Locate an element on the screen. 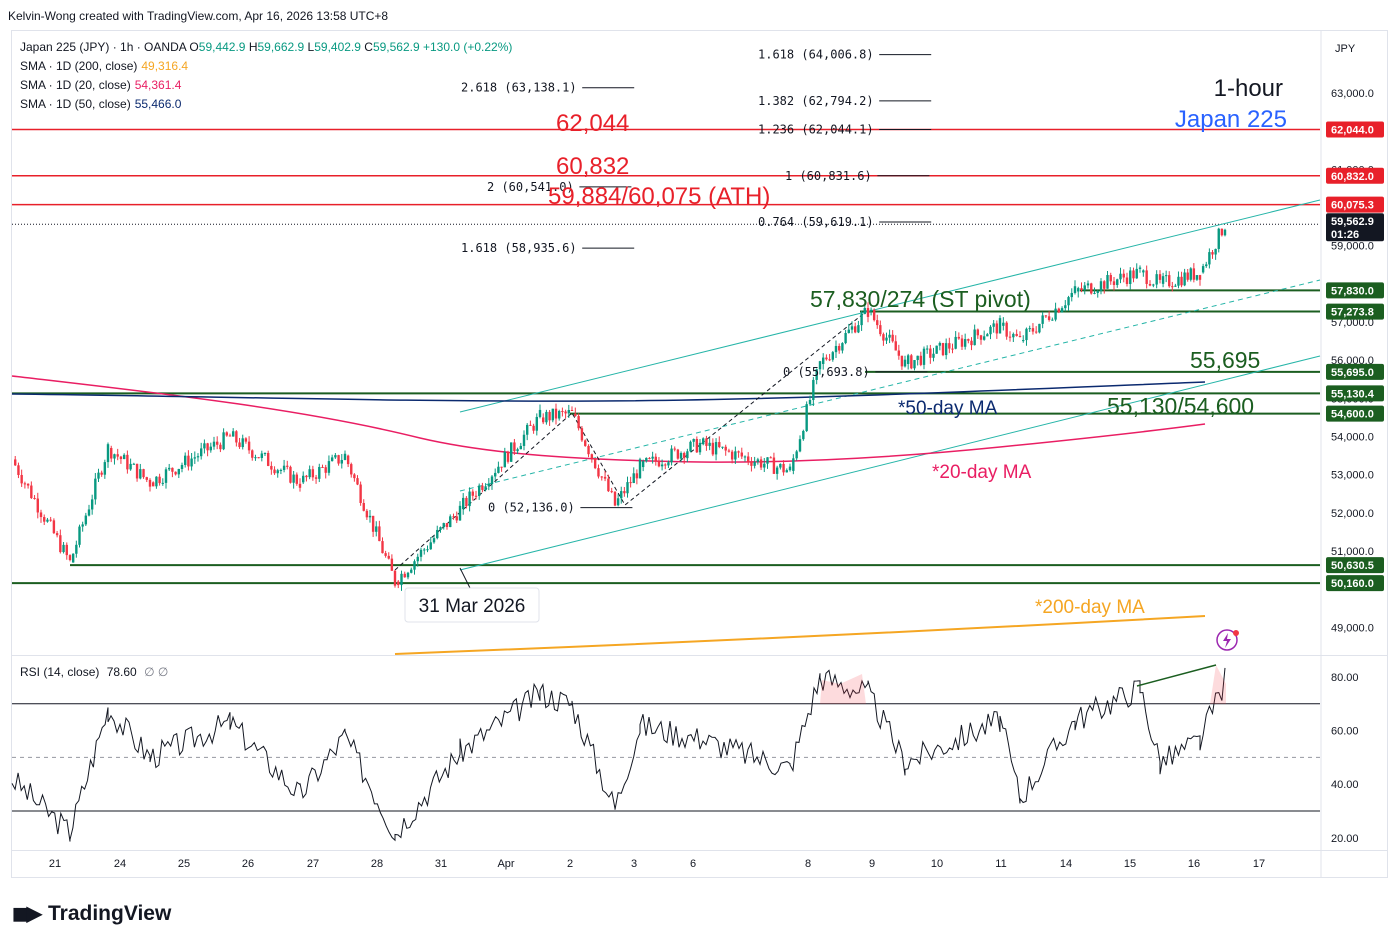 The height and width of the screenshot is (945, 1400). sma-legend-50: SMA · 1D (50, close) 55,466.0 is located at coordinates (100, 104).